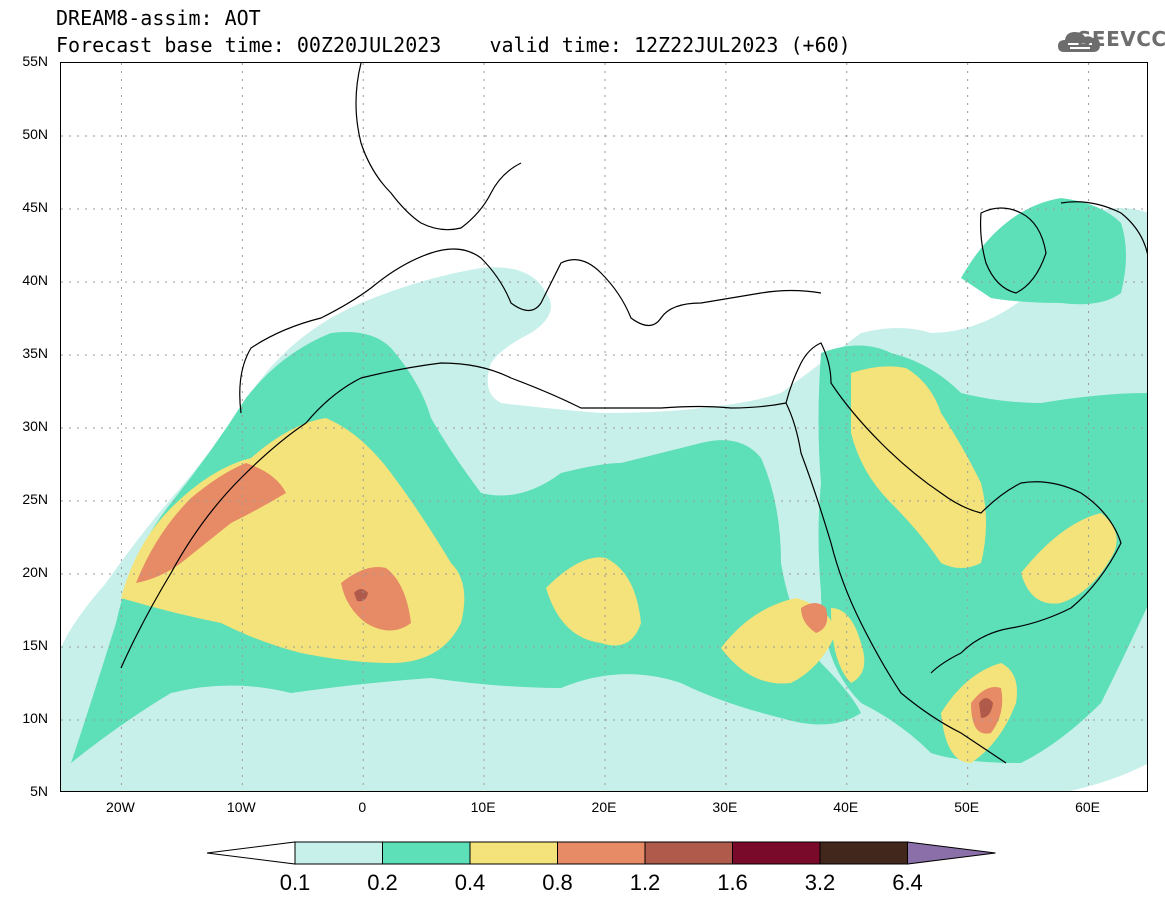 This screenshot has height=905, width=1165. Describe the element at coordinates (1079, 42) in the screenshot. I see `cloud-logo-icon` at that location.